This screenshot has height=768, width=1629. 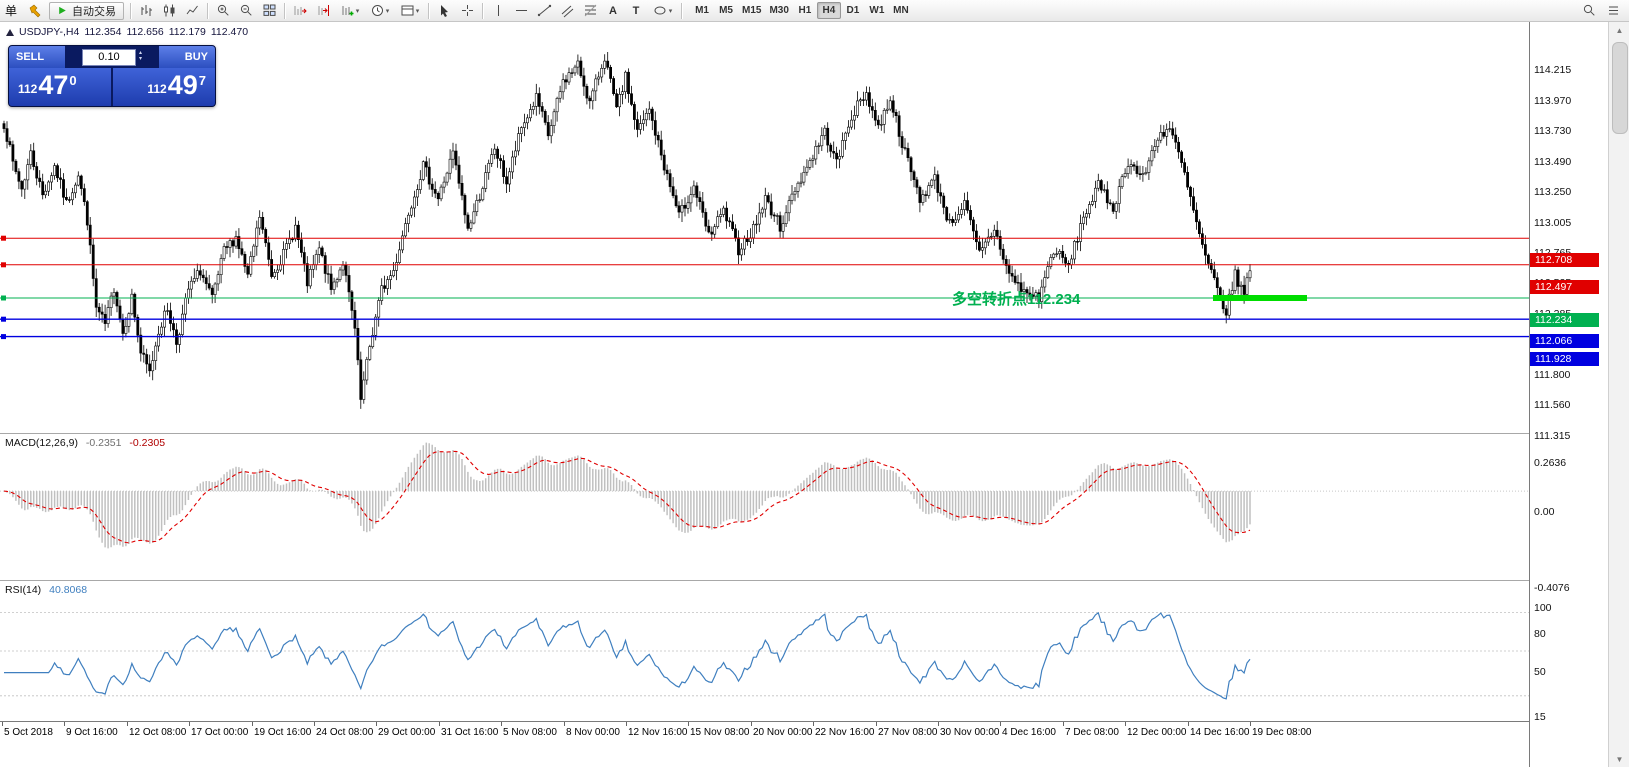 What do you see at coordinates (467, 11) in the screenshot?
I see `crosshair-button` at bounding box center [467, 11].